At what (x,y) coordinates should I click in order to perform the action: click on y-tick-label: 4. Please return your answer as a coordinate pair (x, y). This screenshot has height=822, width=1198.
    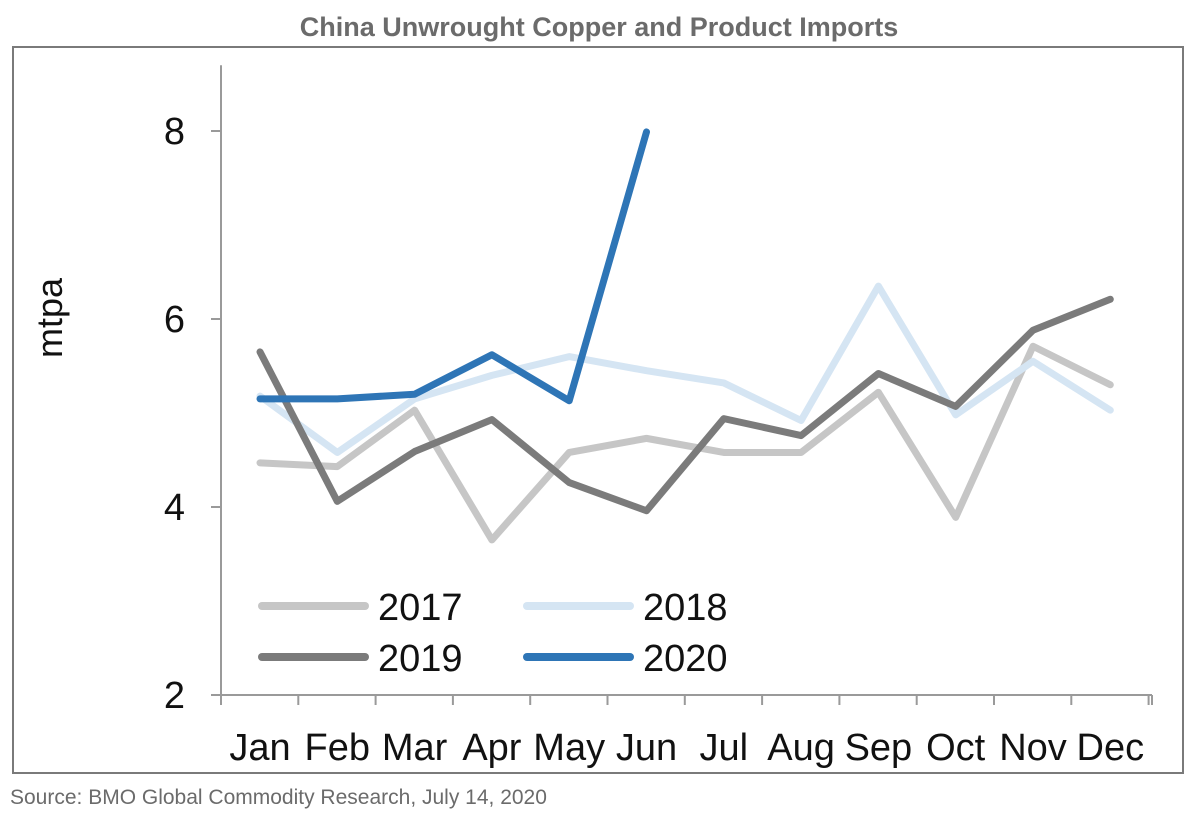
    Looking at the image, I should click on (174, 508).